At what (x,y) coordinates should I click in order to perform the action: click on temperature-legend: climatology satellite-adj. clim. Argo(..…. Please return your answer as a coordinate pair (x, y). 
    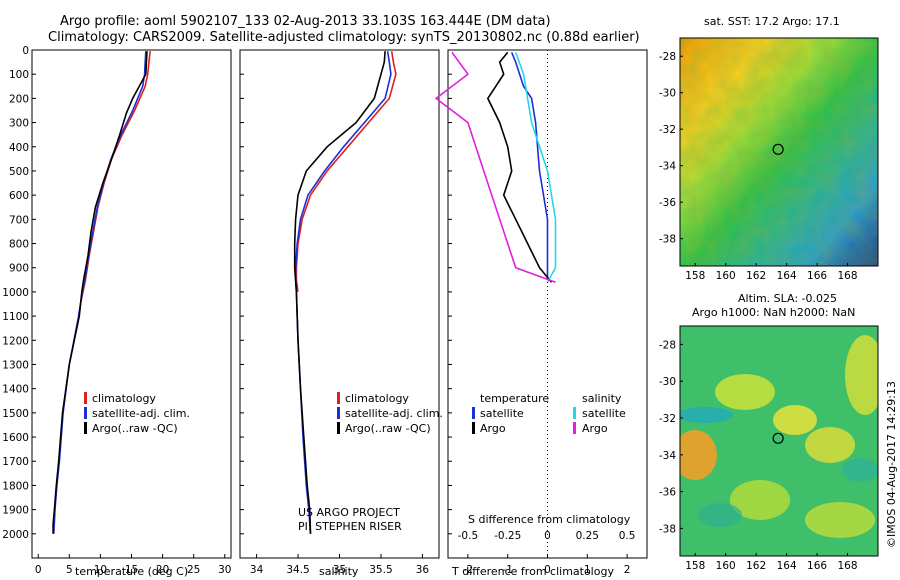
    Looking at the image, I should click on (137, 413).